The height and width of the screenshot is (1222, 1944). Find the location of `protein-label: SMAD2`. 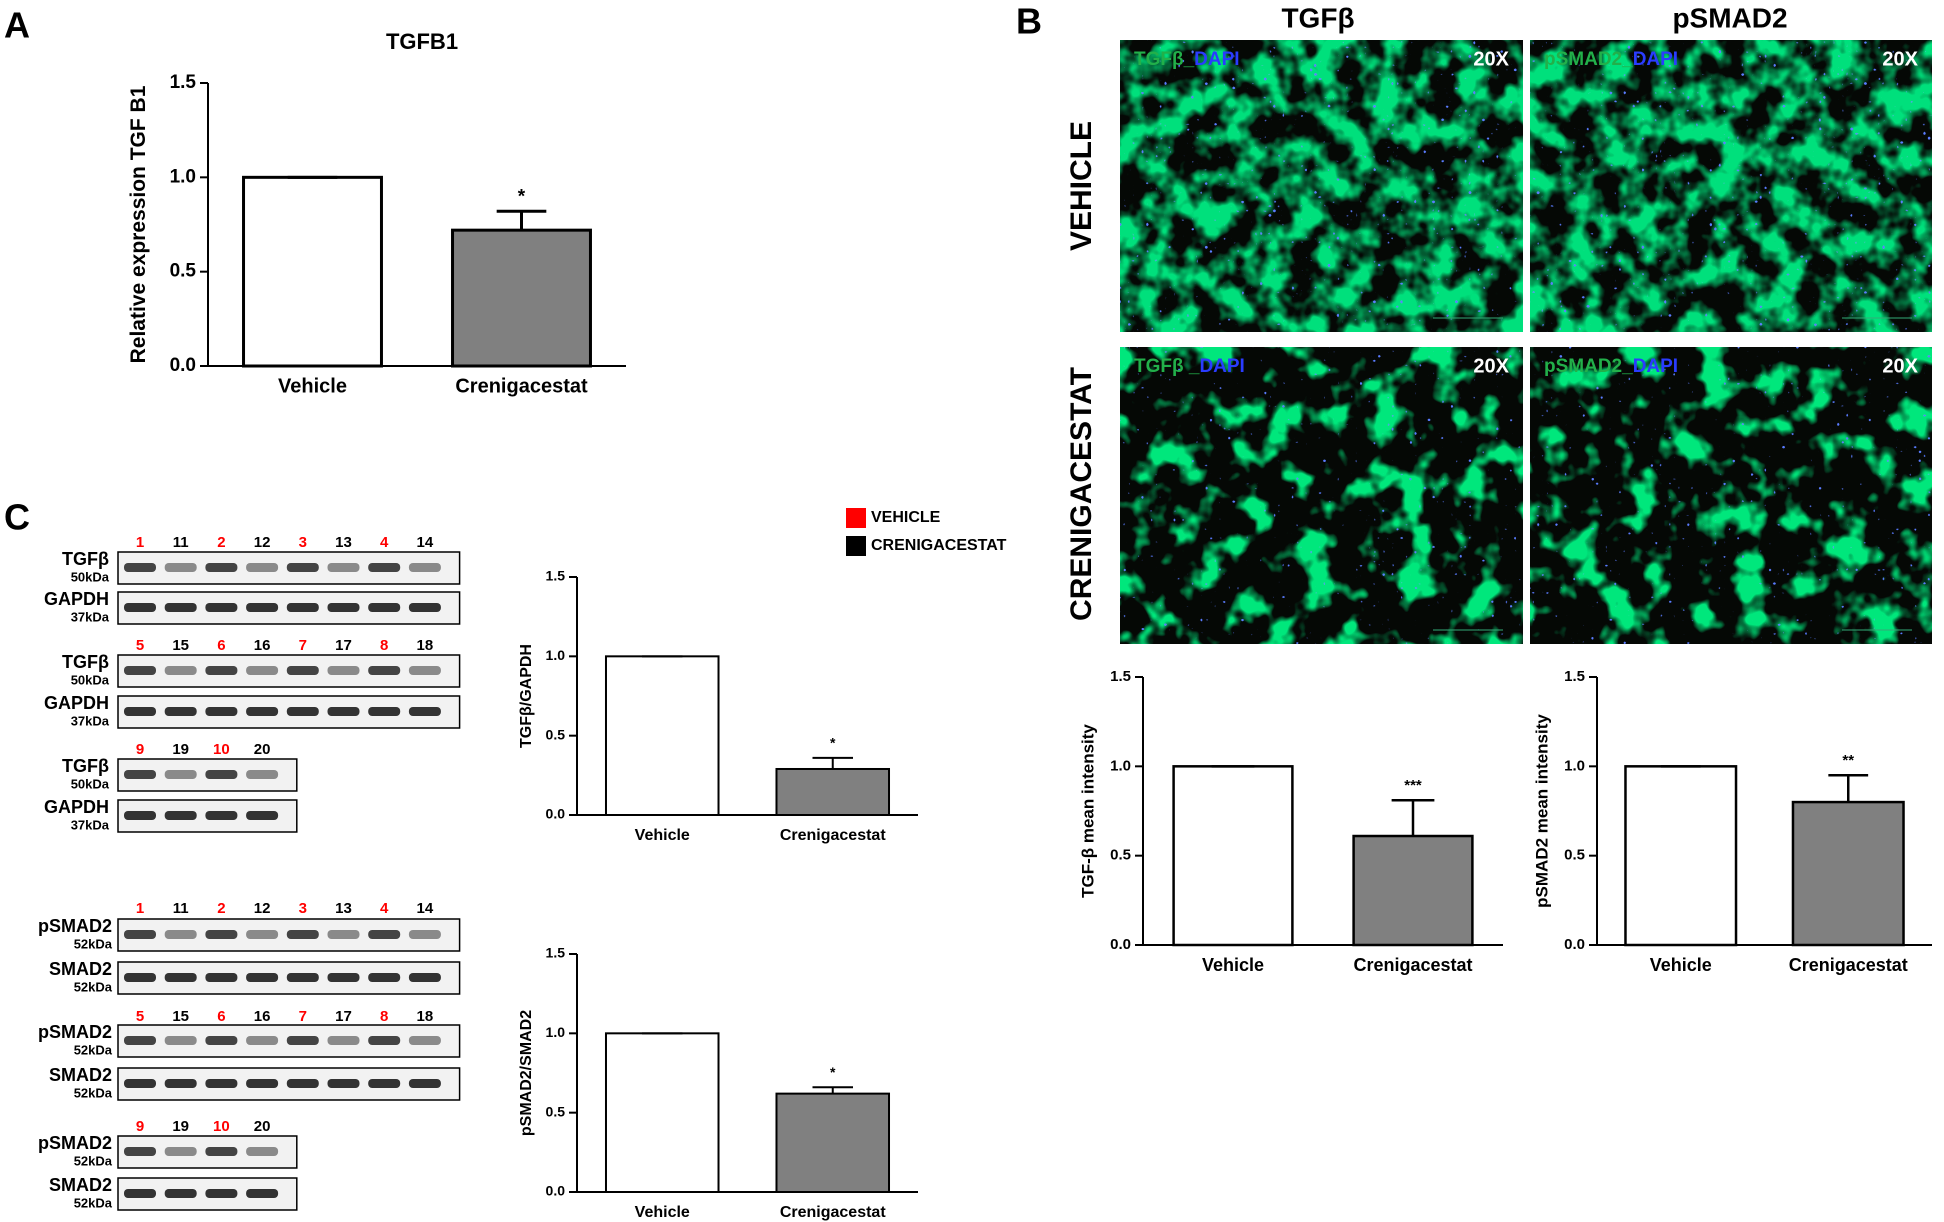

protein-label: SMAD2 is located at coordinates (80, 1075).